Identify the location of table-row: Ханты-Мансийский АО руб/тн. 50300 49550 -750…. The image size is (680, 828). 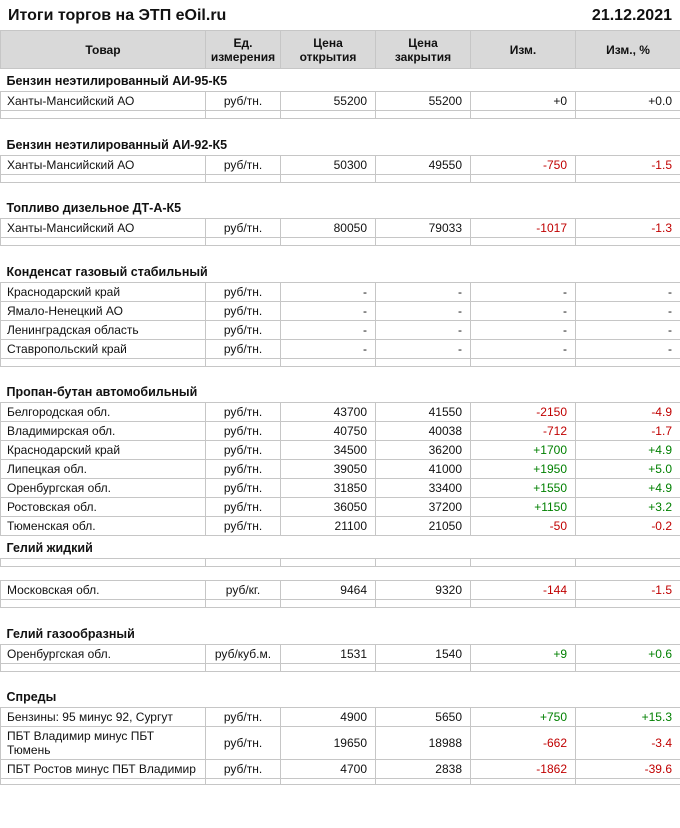
(340, 164).